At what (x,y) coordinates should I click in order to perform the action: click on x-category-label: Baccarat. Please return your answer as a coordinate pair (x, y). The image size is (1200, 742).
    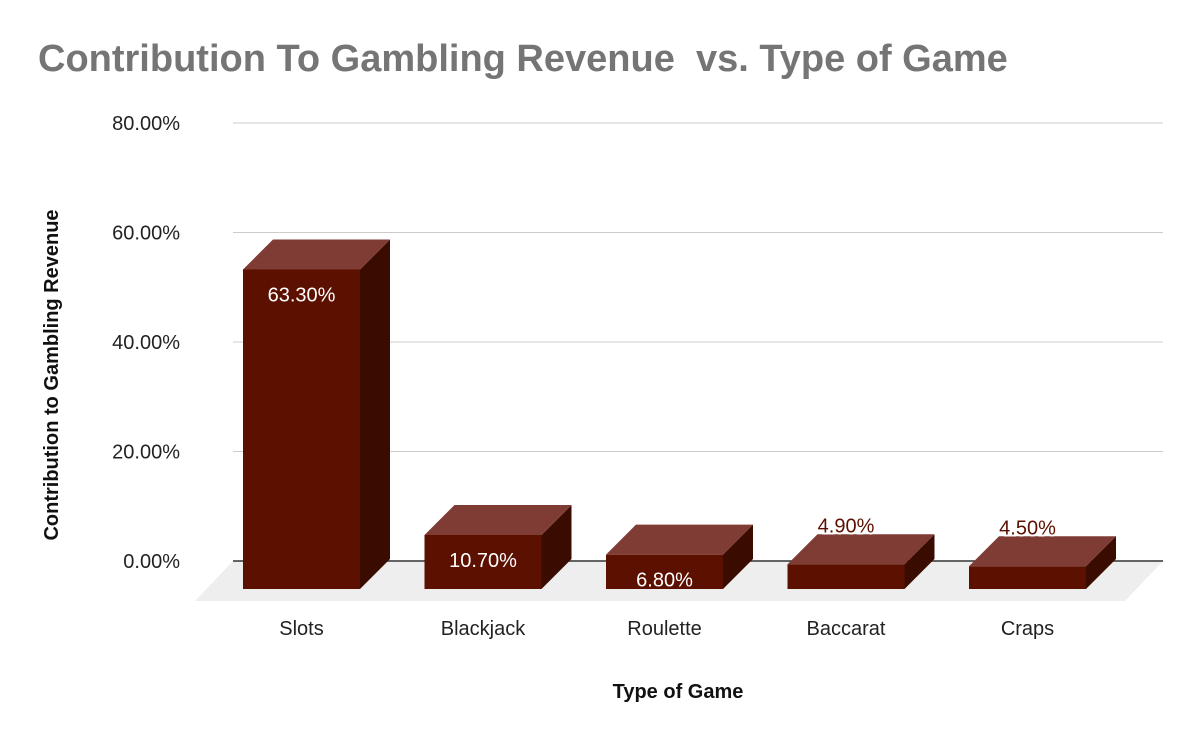
    Looking at the image, I should click on (846, 629).